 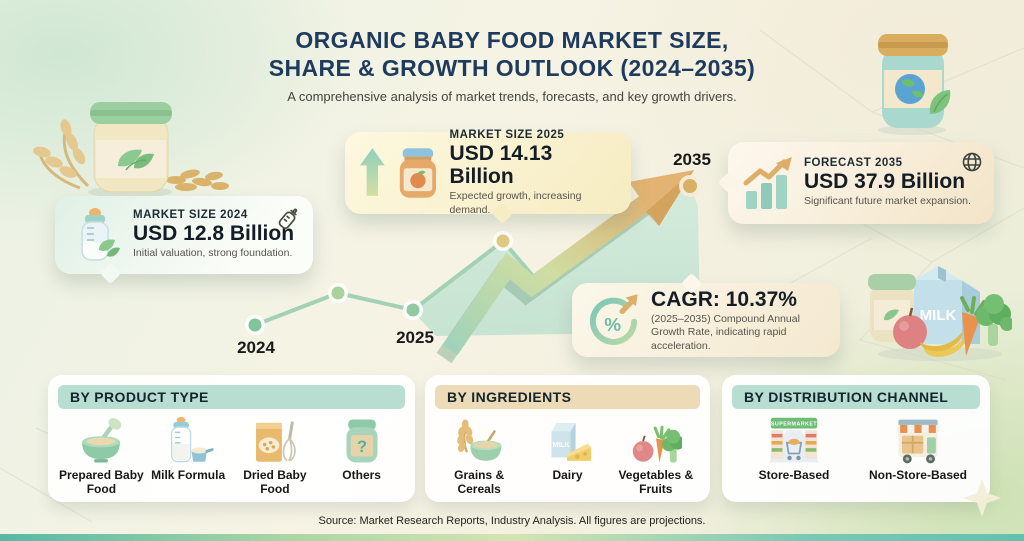 What do you see at coordinates (213, 253) in the screenshot?
I see `card-desc: Initial valuation, strong foundation.` at bounding box center [213, 253].